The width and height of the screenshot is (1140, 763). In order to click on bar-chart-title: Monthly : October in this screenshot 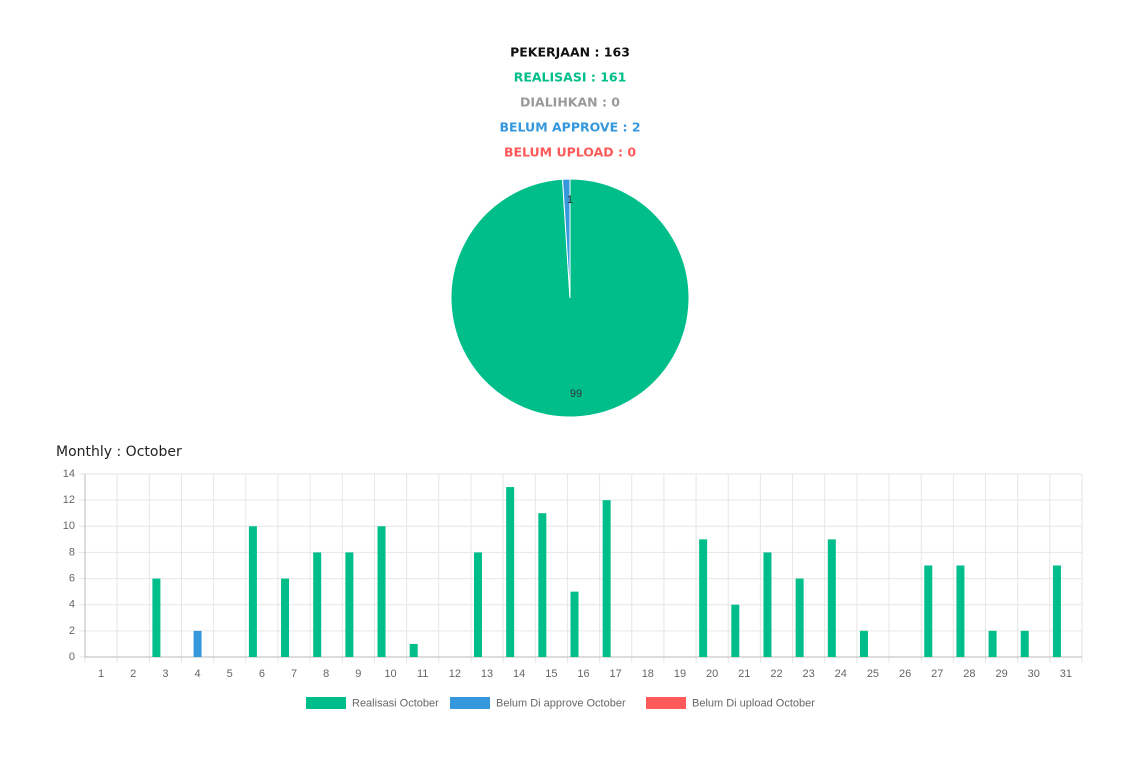, I will do `click(119, 452)`.